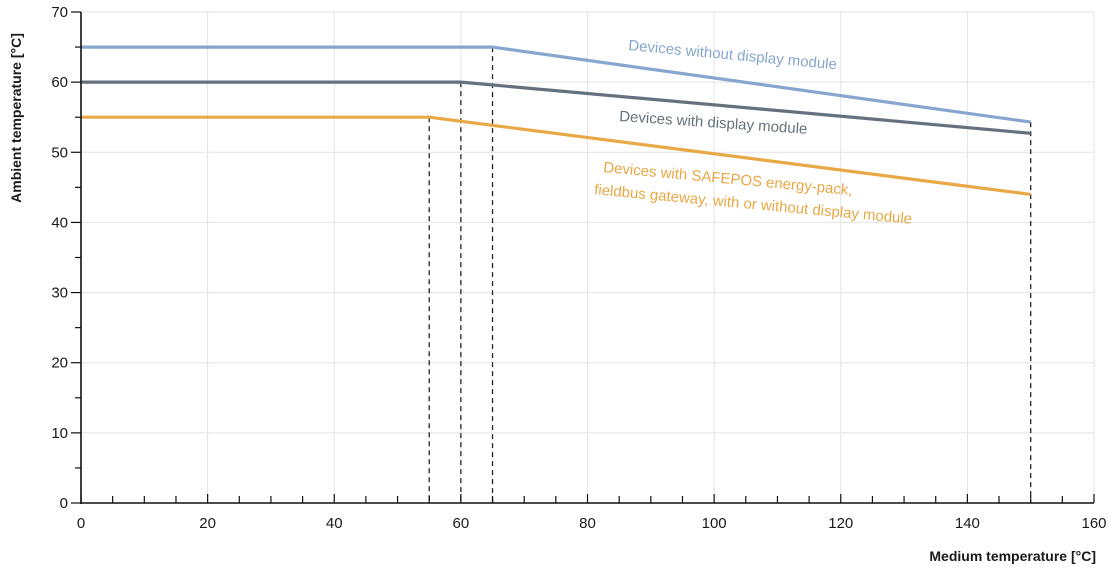 The height and width of the screenshot is (571, 1109). I want to click on y-tick-label: 20, so click(59, 363).